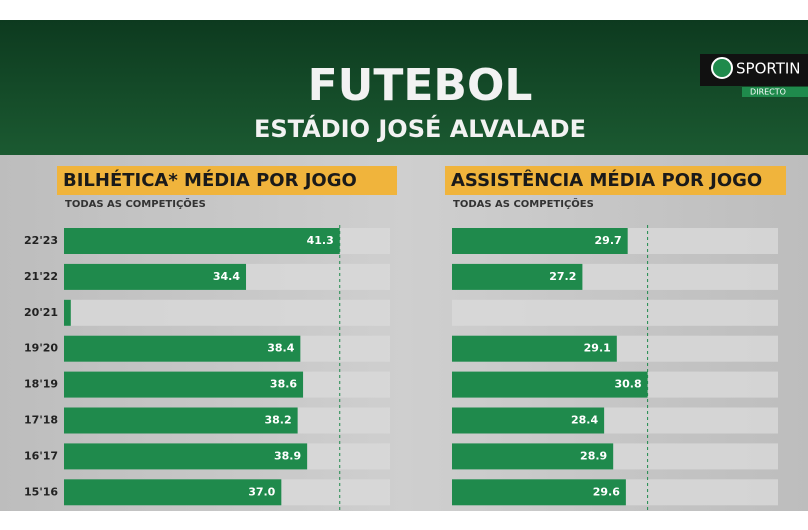  What do you see at coordinates (584, 420) in the screenshot?
I see `value-label: 28.4` at bounding box center [584, 420].